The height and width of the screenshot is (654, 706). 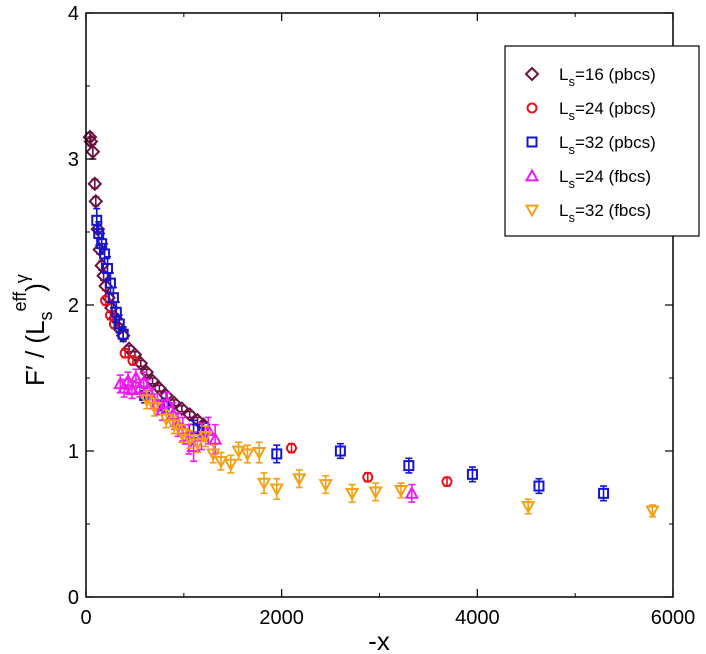 What do you see at coordinates (615, 142) in the screenshot?
I see `legend-label-suffix: =32 (pbcs)` at bounding box center [615, 142].